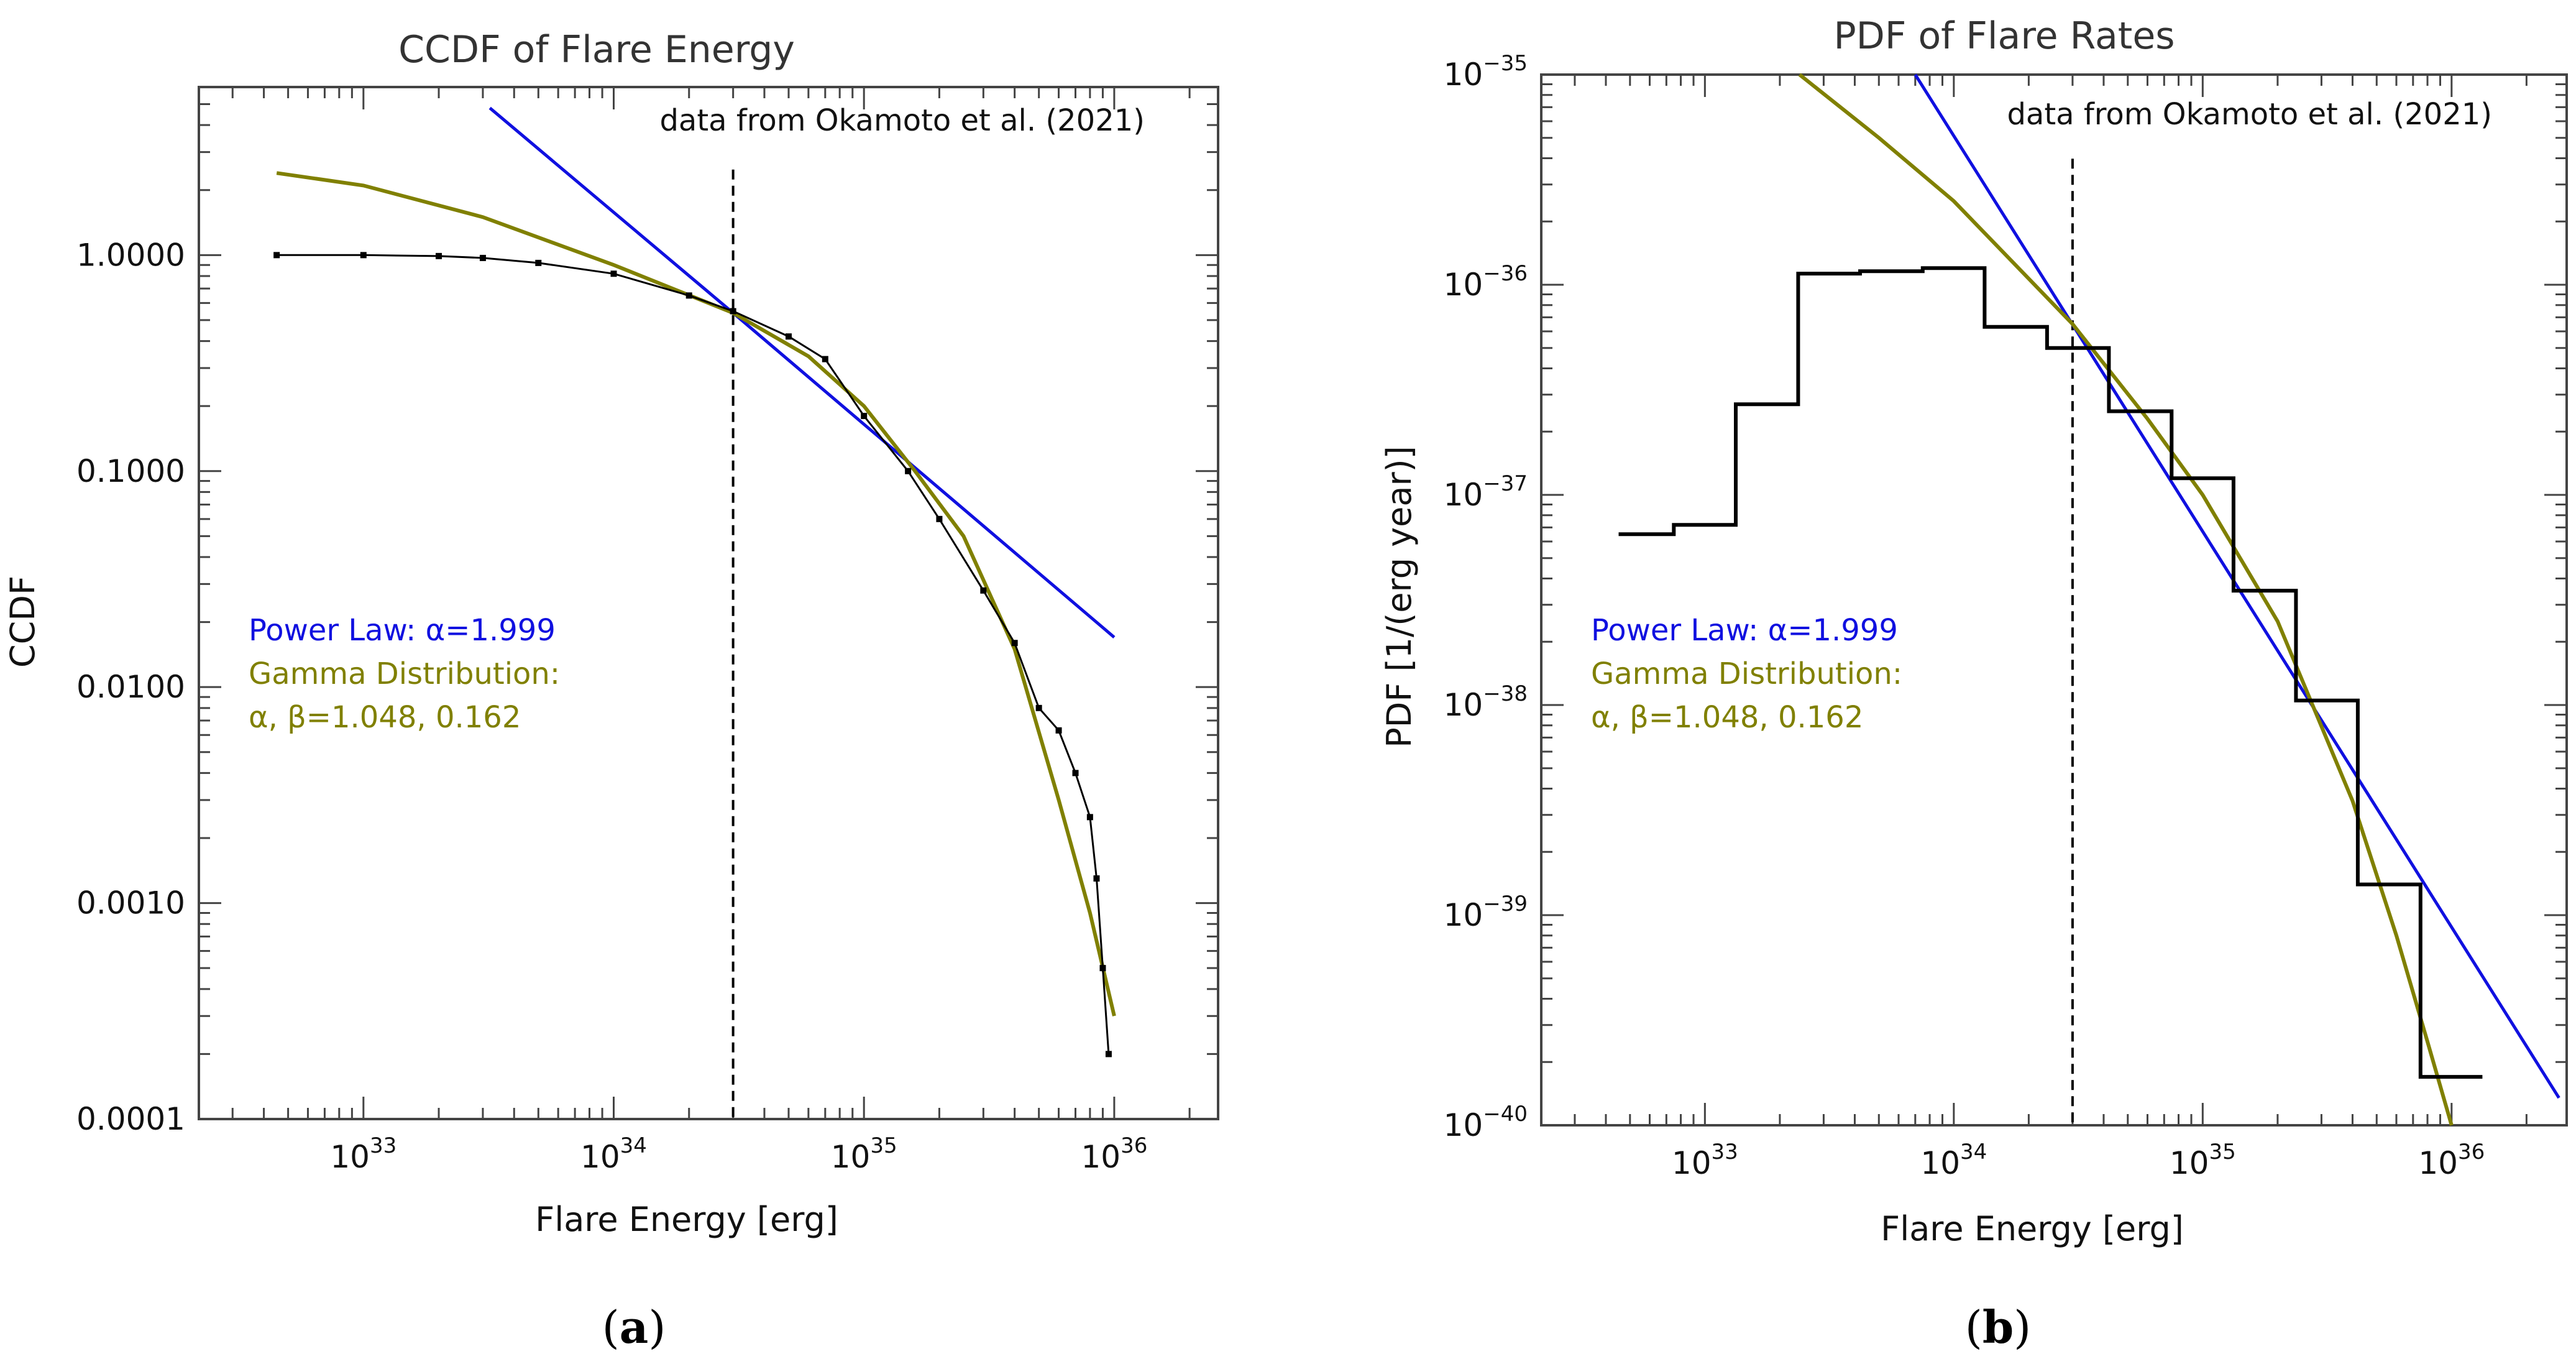  Describe the element at coordinates (2078, 1160) in the screenshot. I see `panel-b-x-tick-labels: 1033 1034 1035 1036` at that location.